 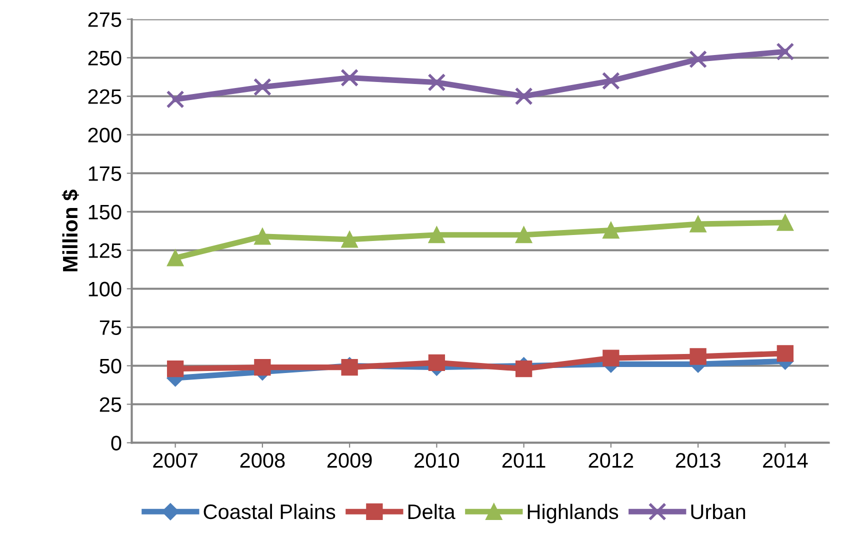 What do you see at coordinates (105, 96) in the screenshot?
I see `y-tick-label: 225` at bounding box center [105, 96].